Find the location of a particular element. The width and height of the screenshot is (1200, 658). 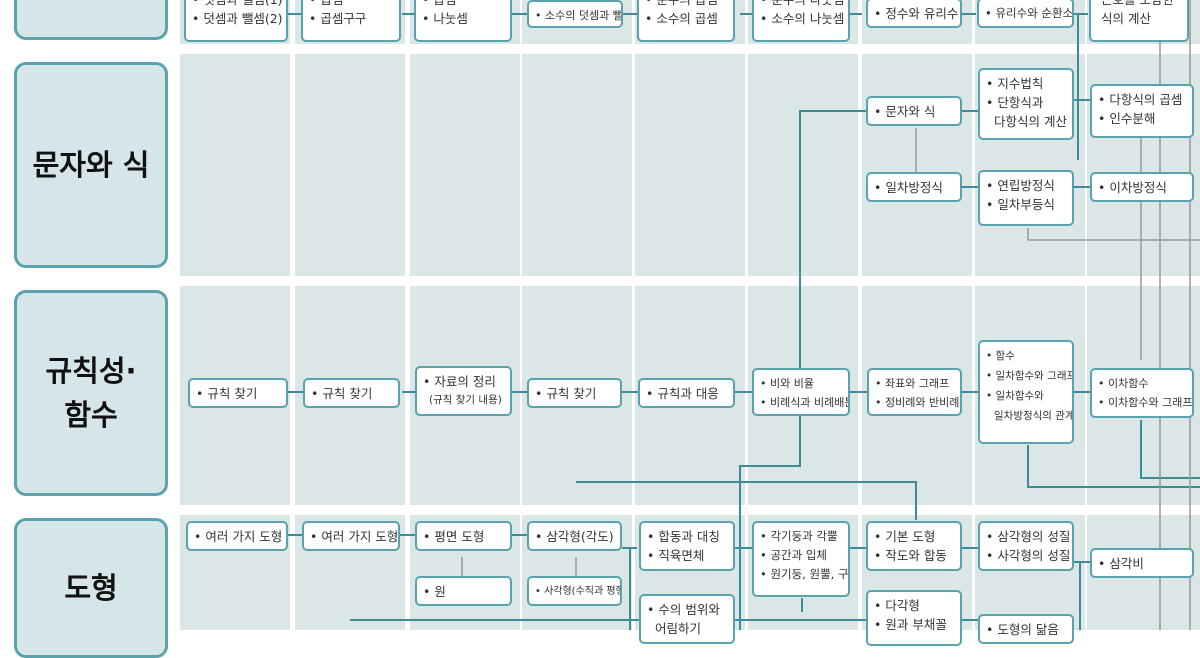

node-line: • 좌표와 그래프 is located at coordinates (912, 383).